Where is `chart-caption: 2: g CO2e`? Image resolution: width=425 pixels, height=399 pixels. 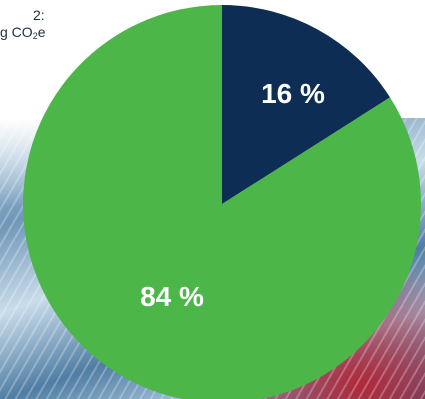
chart-caption: 2: g CO2e is located at coordinates (23, 26).